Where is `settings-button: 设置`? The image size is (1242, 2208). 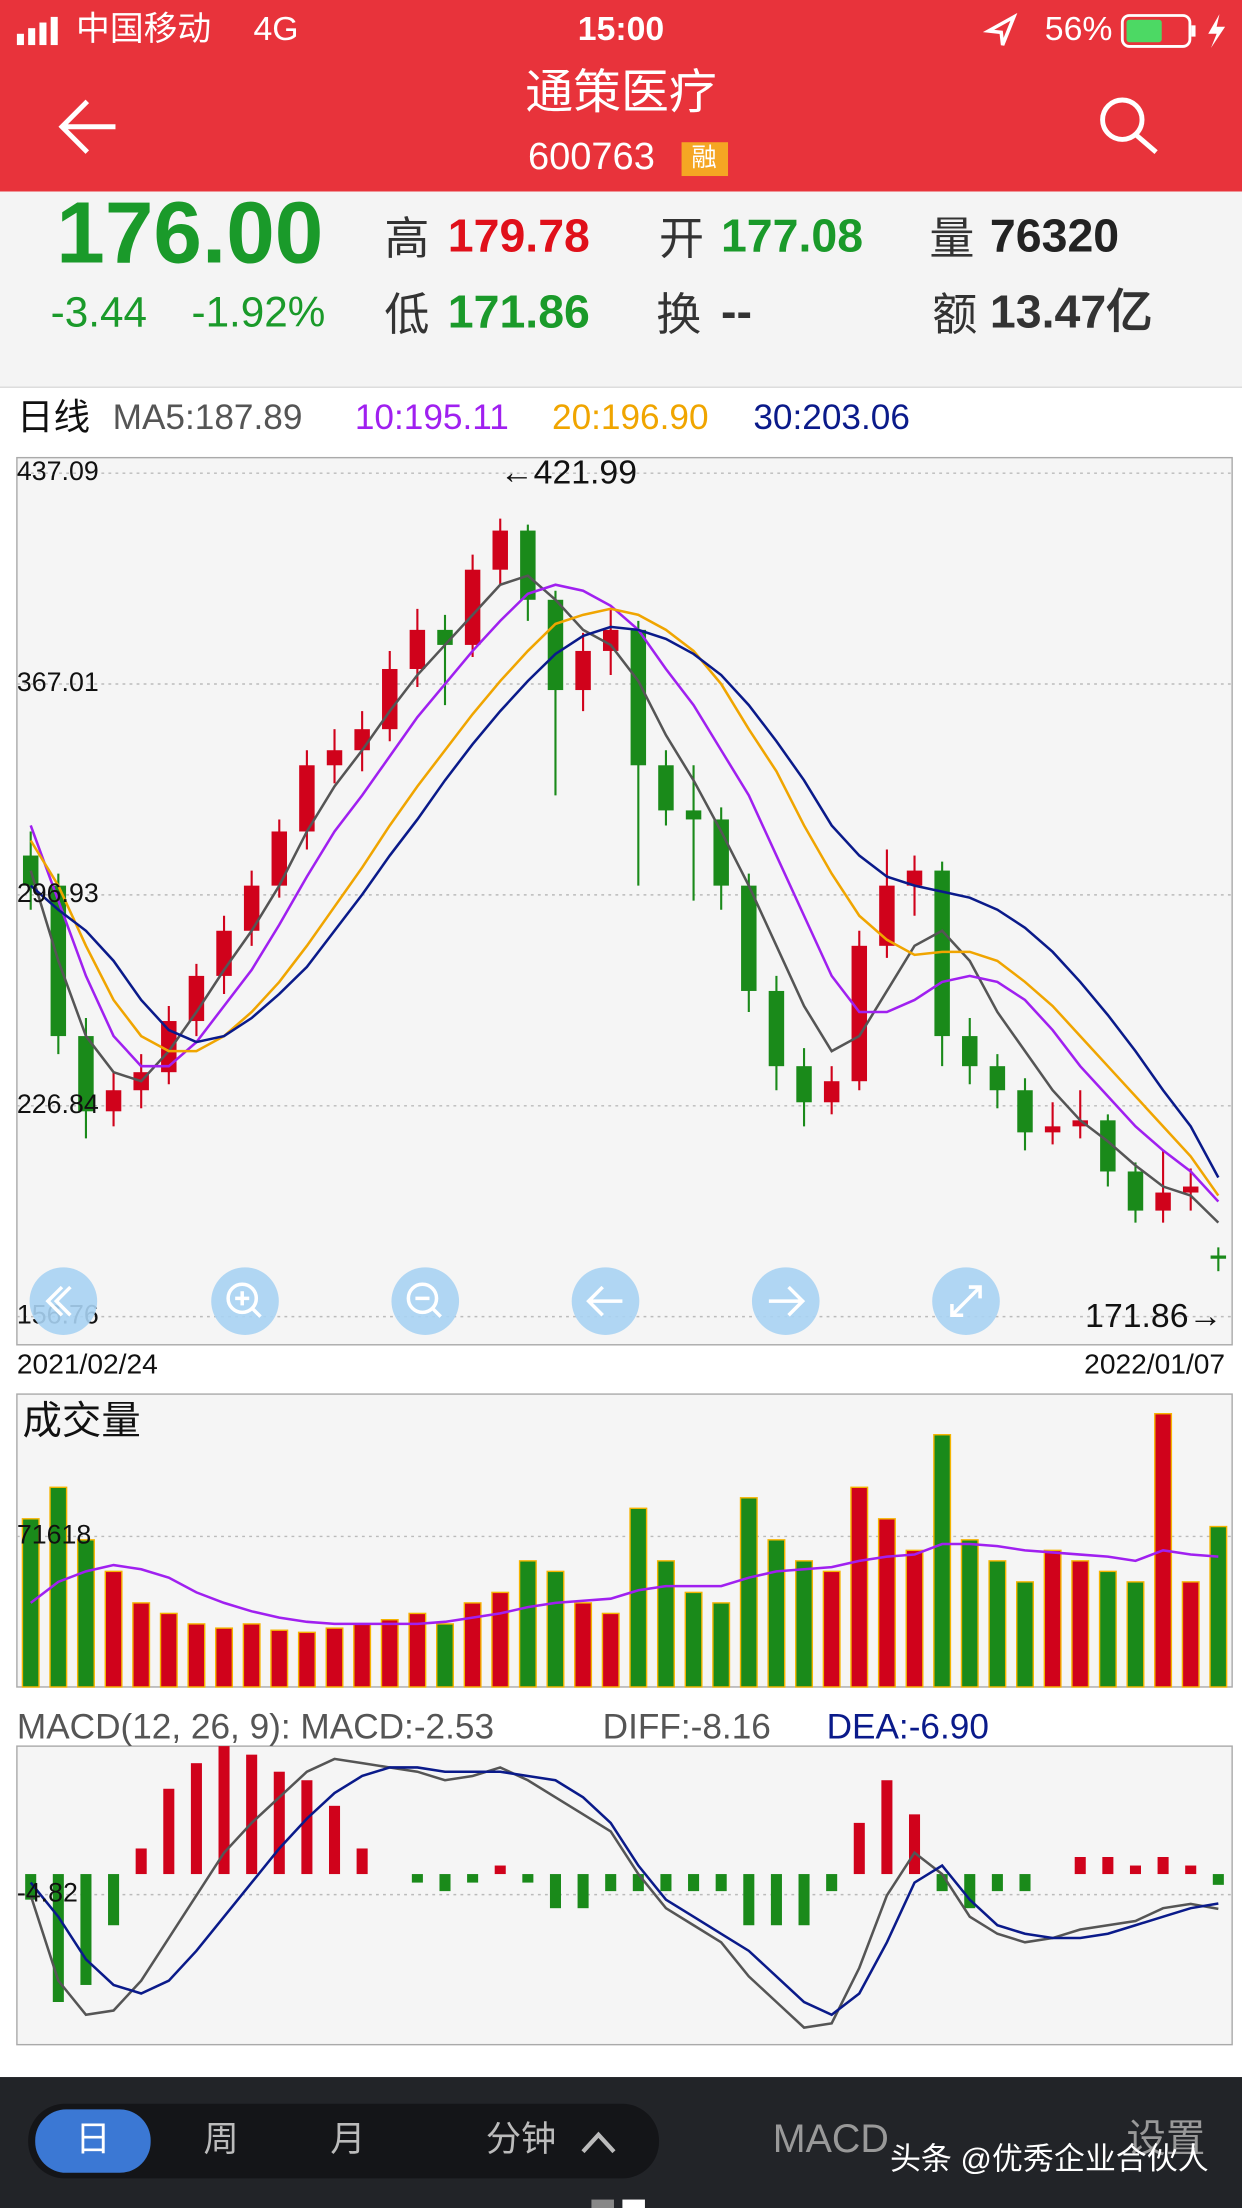 settings-button: 设置 is located at coordinates (1166, 2139).